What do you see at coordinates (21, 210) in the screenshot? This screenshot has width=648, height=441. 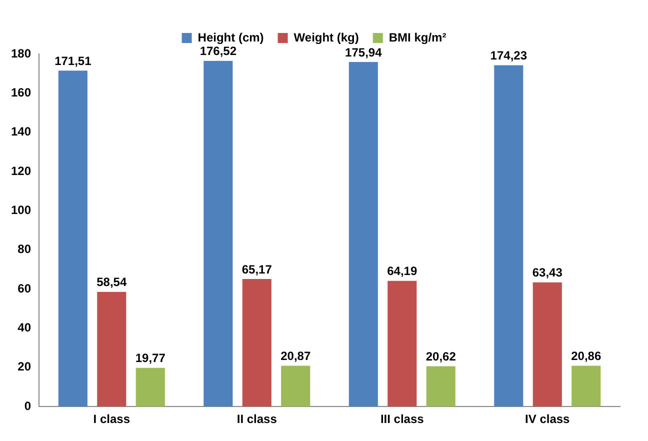 I see `y-tick-label: 100` at bounding box center [21, 210].